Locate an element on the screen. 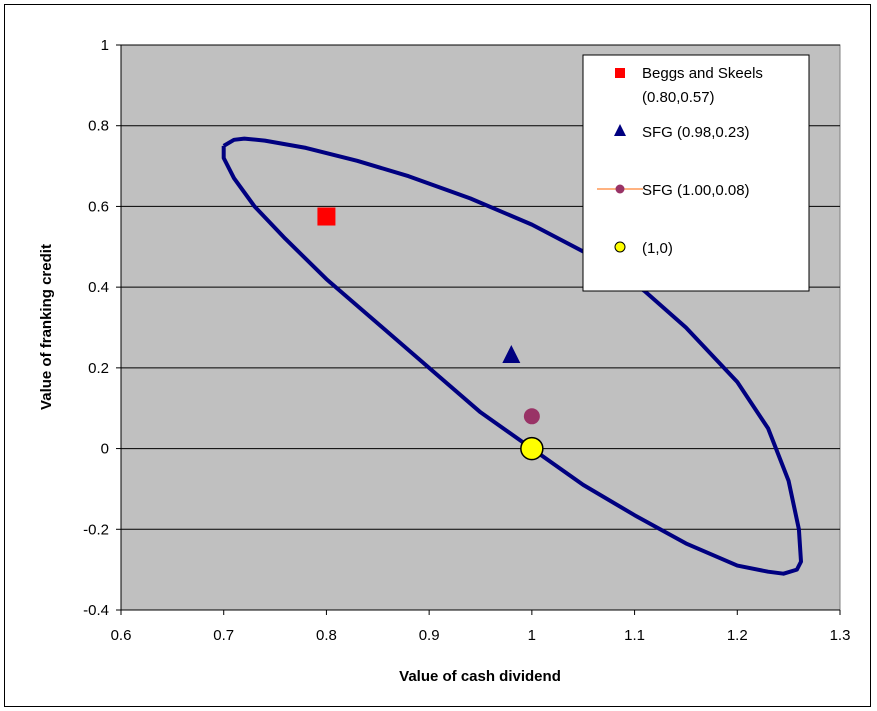  y-tick-label: 0.4 is located at coordinates (98, 287).